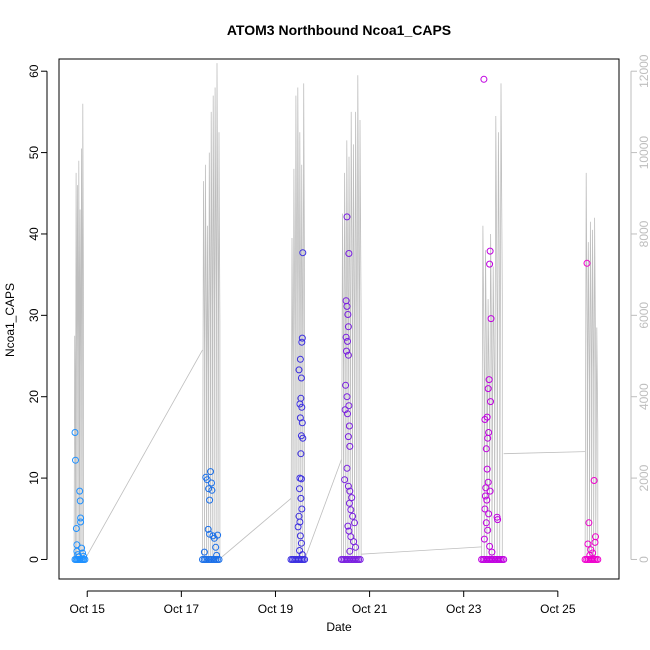  Describe the element at coordinates (323, 603) in the screenshot. I see `x-axis: Oct 15 Oct 17 Oct 19 Oct 21 Oct 23 Oct 25` at that location.